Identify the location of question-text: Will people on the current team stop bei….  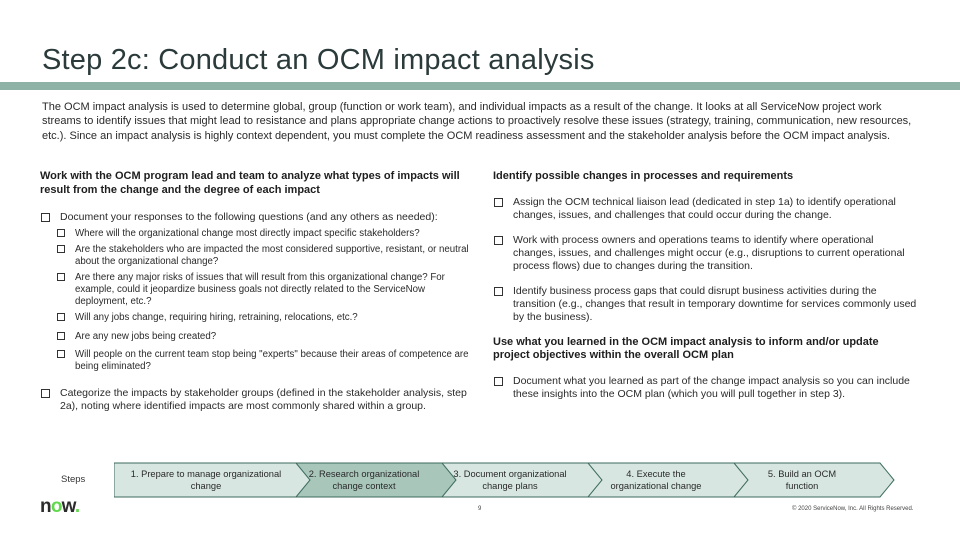
(272, 360).